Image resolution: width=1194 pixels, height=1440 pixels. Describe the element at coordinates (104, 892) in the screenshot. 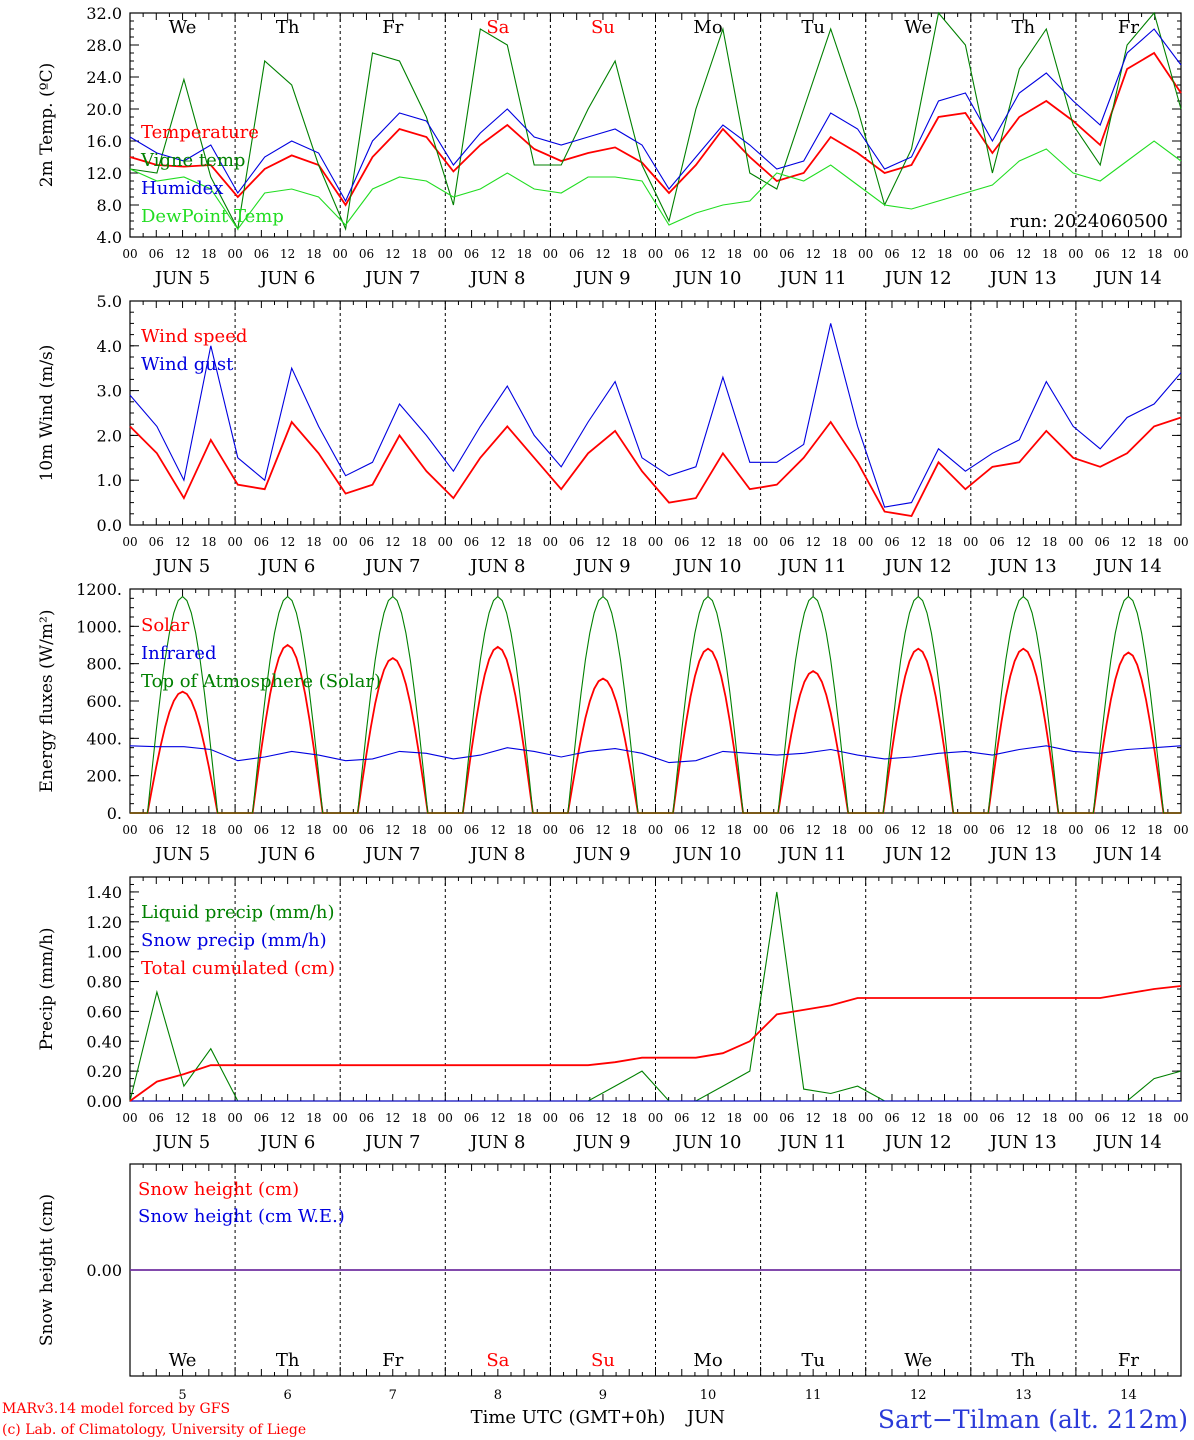

I see `y-tick-label: 1.40` at that location.